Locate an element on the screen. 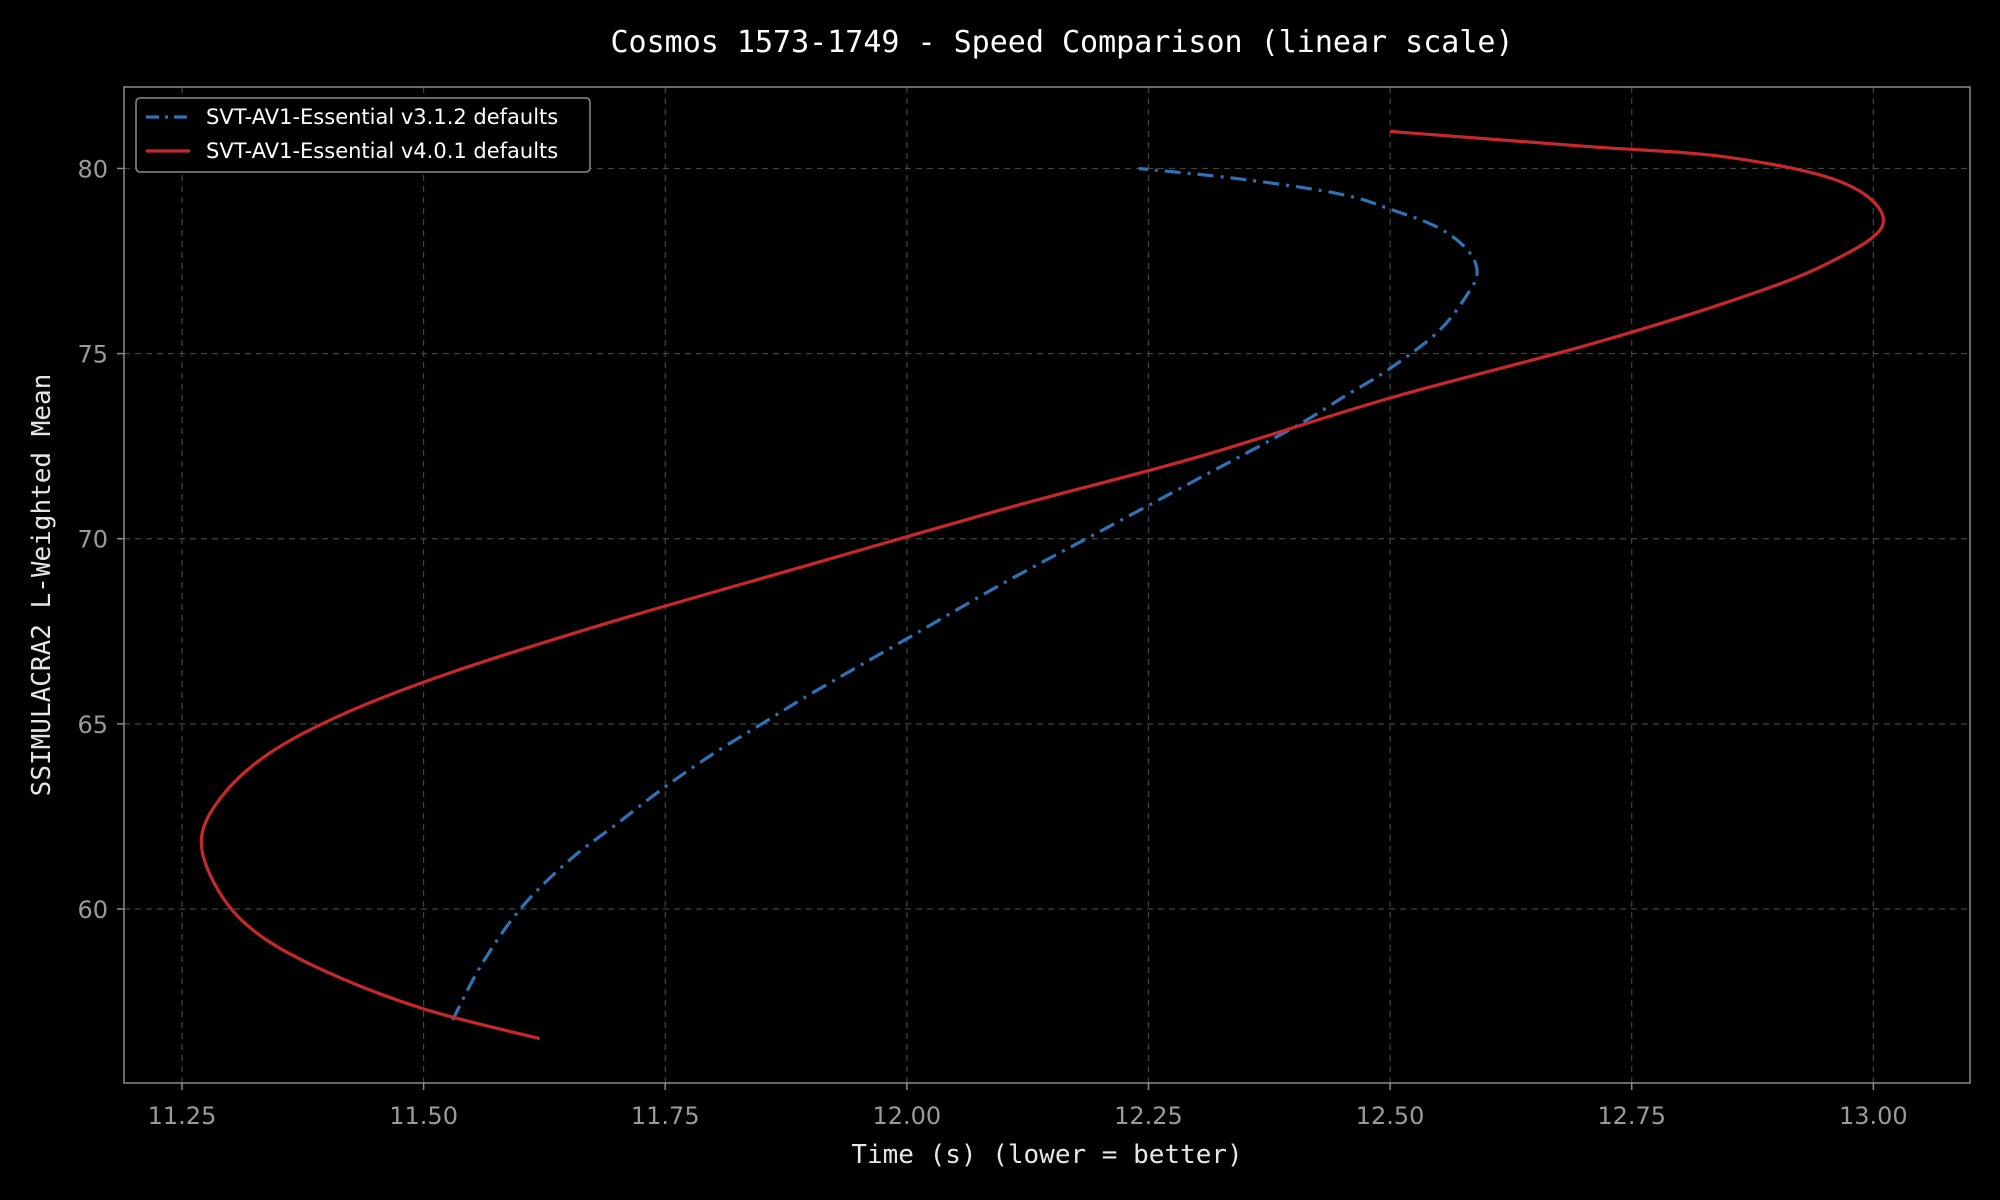  legend-label-1: SVT-AV1-Essential v3.1.2 defaults is located at coordinates (382, 117).